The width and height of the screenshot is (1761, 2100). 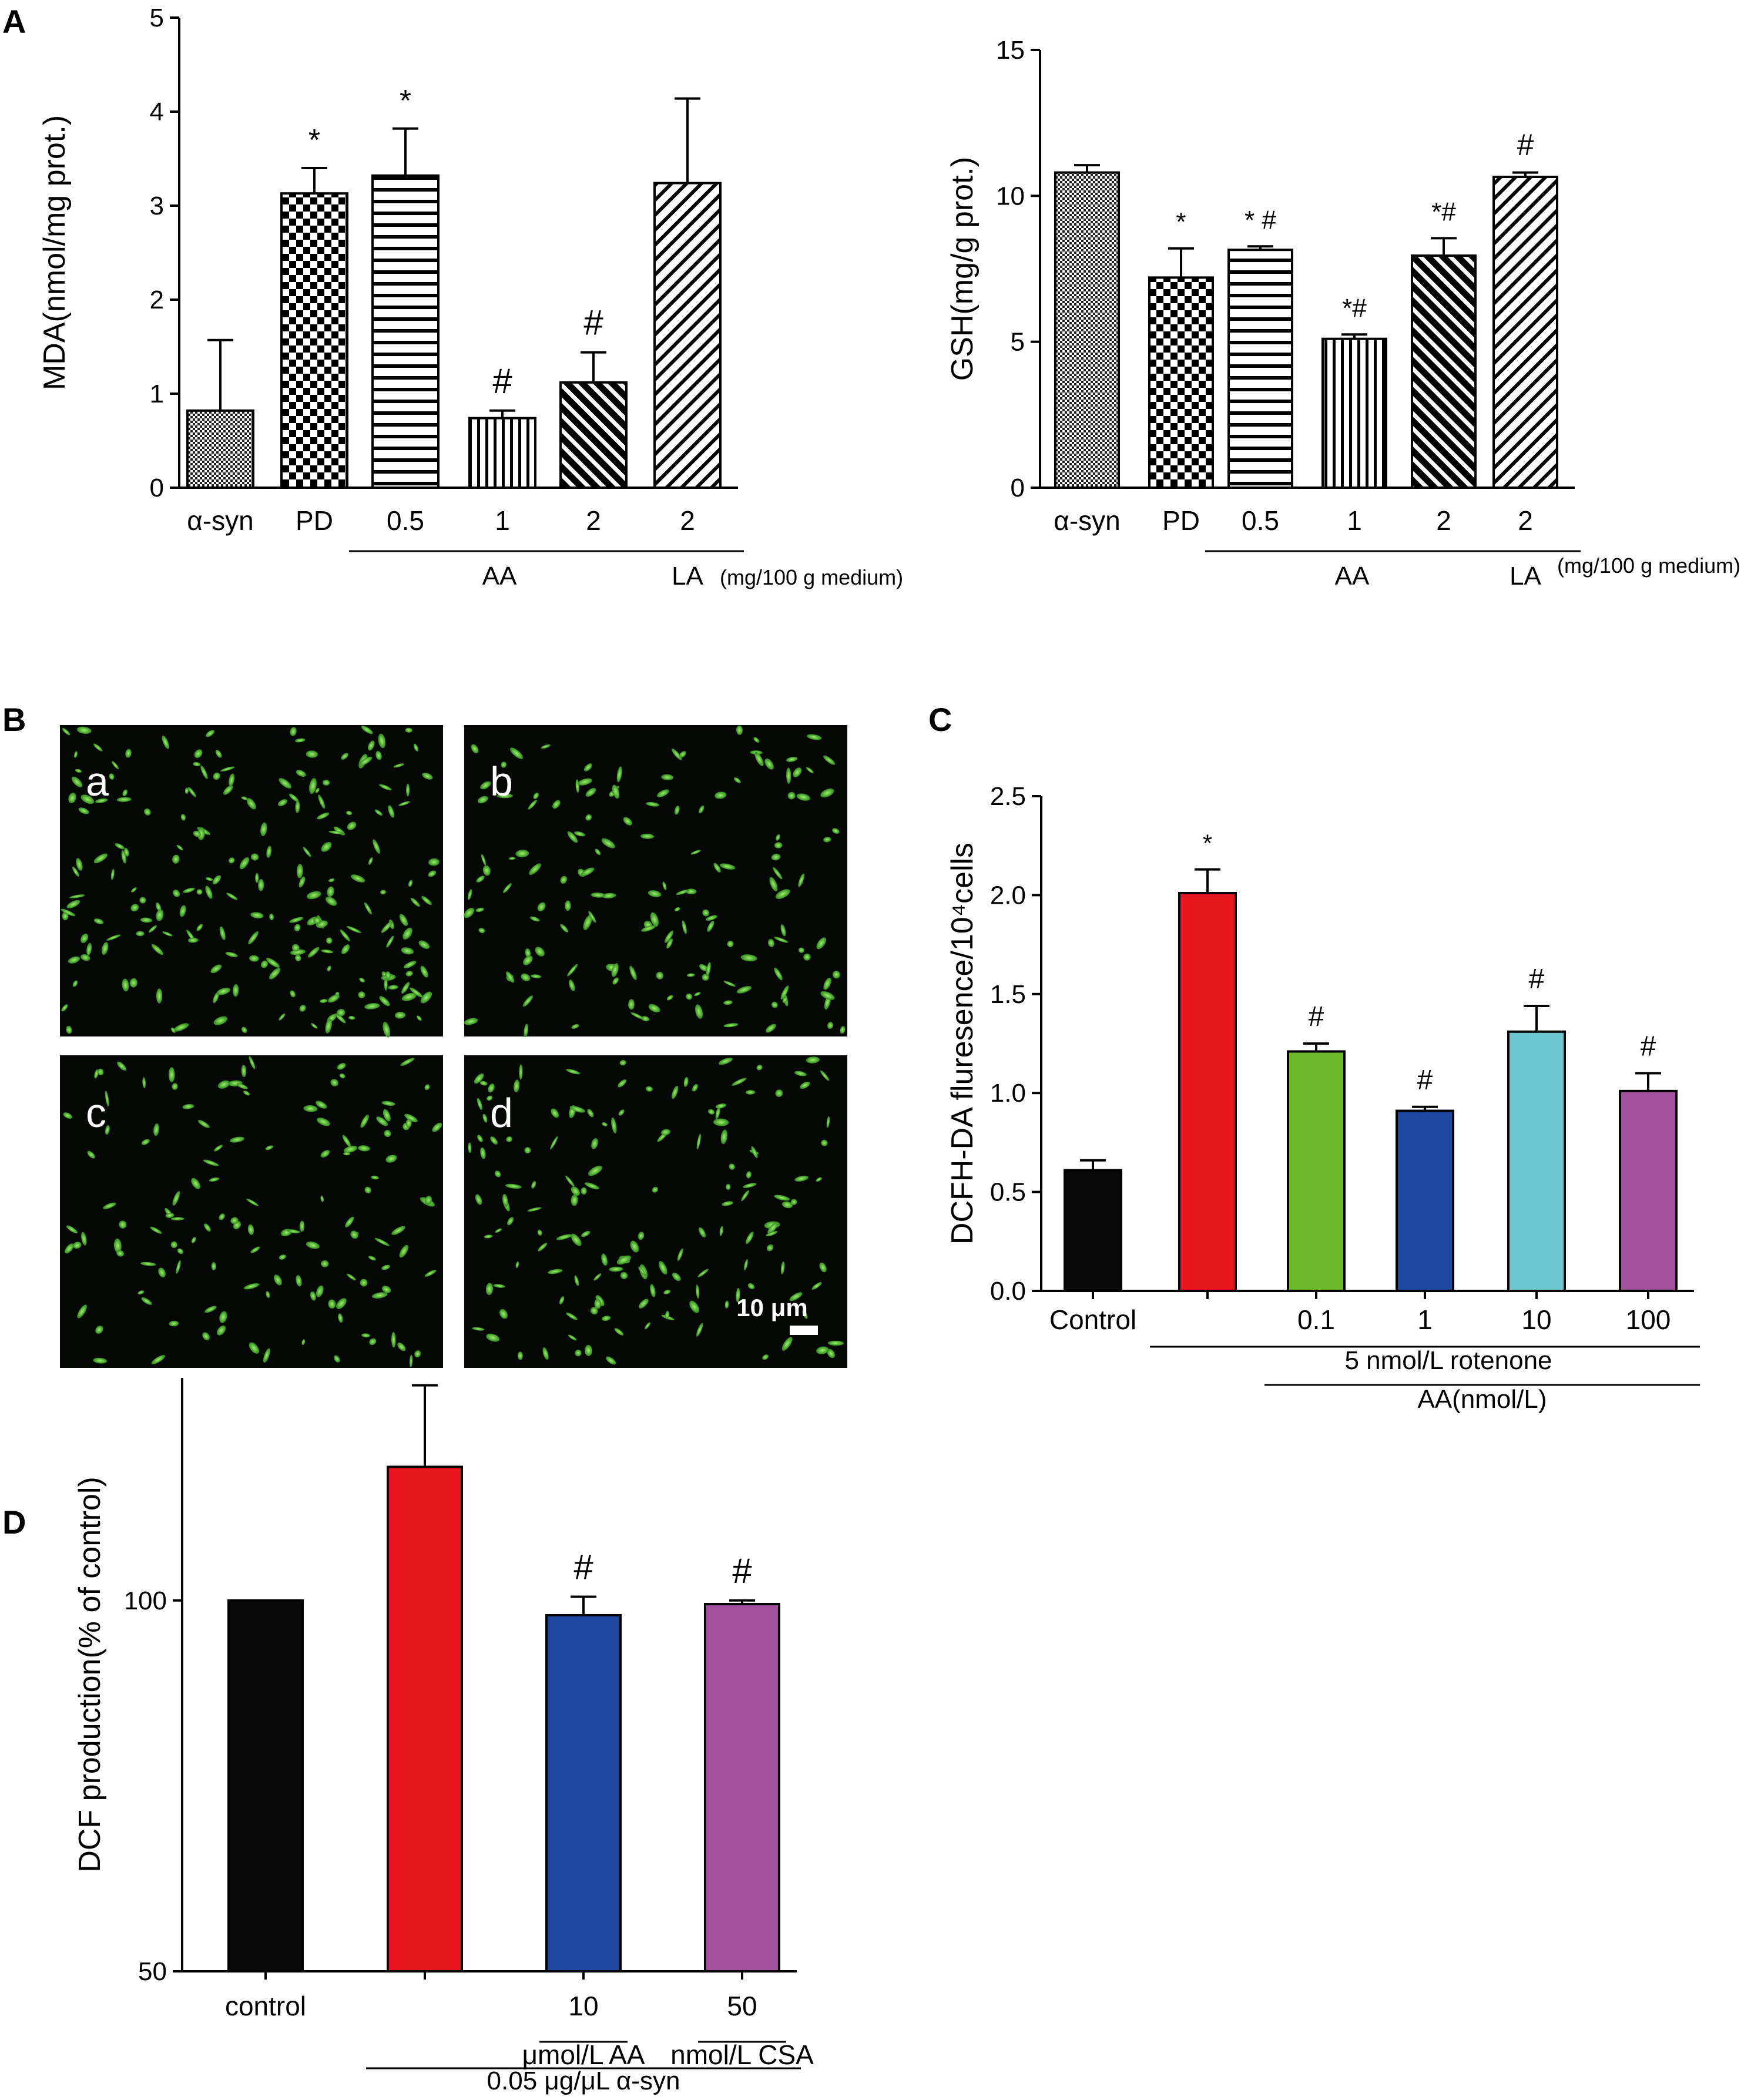 I want to click on y-tick-label: 1.0, so click(x=1008, y=1093).